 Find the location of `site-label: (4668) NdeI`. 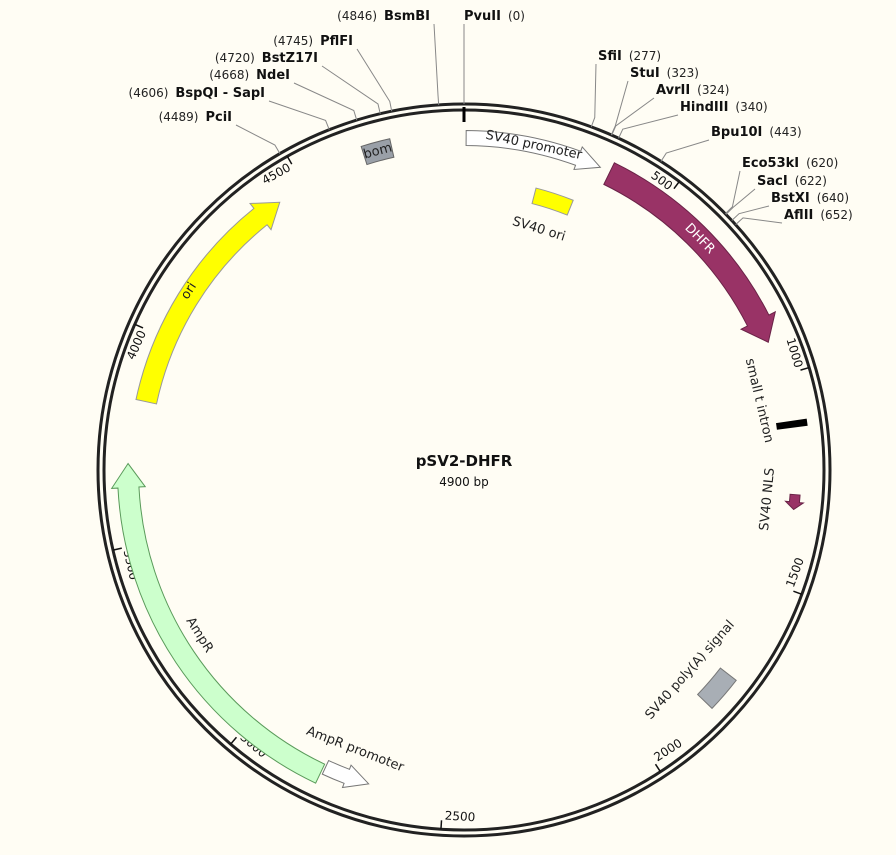

site-label: (4668) NdeI is located at coordinates (249, 75).